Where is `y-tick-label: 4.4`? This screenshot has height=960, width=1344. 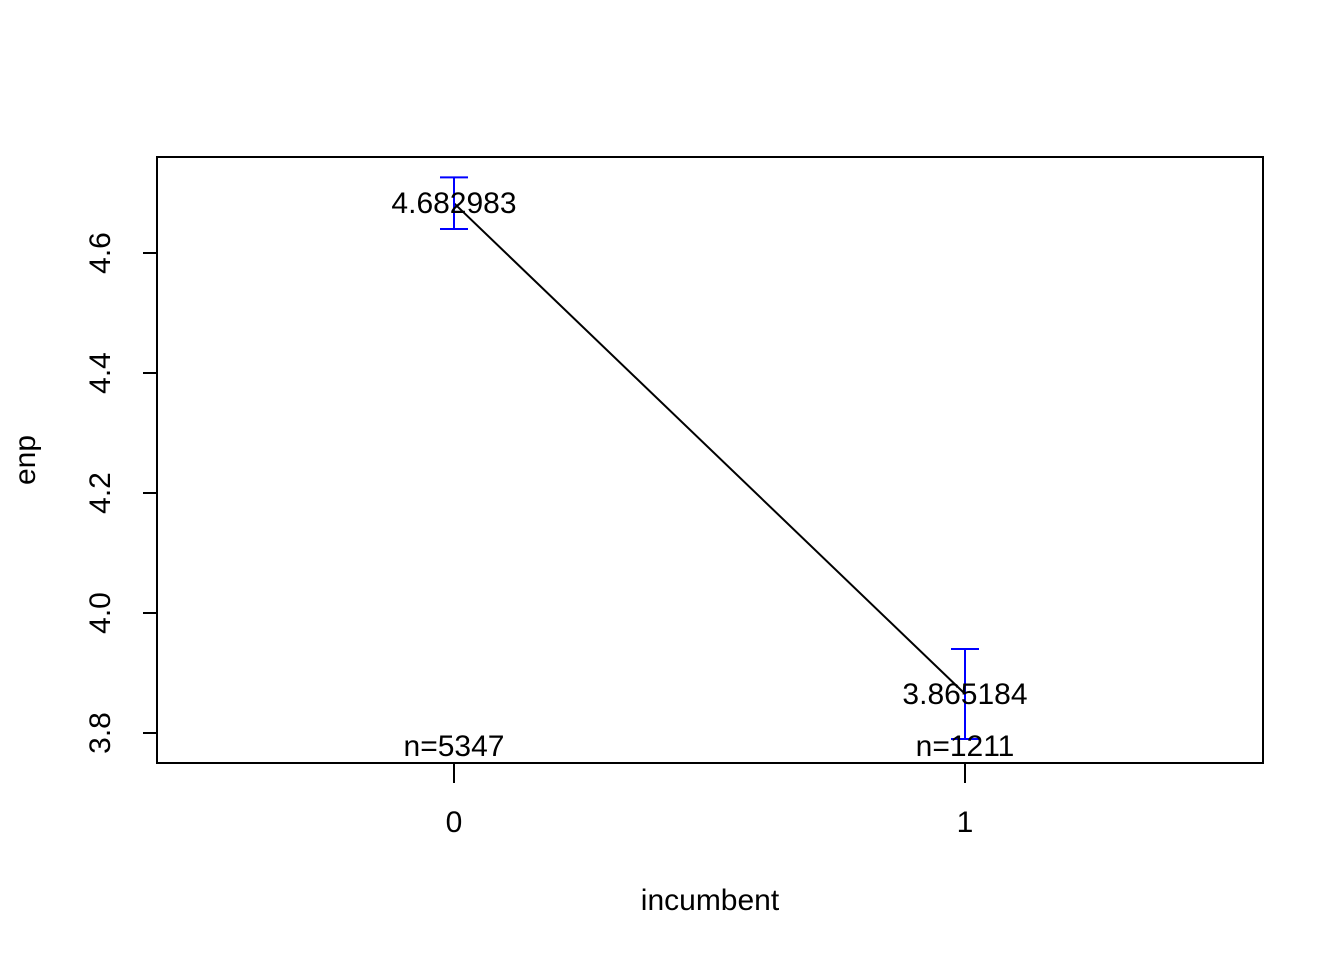
y-tick-label: 4.4 is located at coordinates (100, 373).